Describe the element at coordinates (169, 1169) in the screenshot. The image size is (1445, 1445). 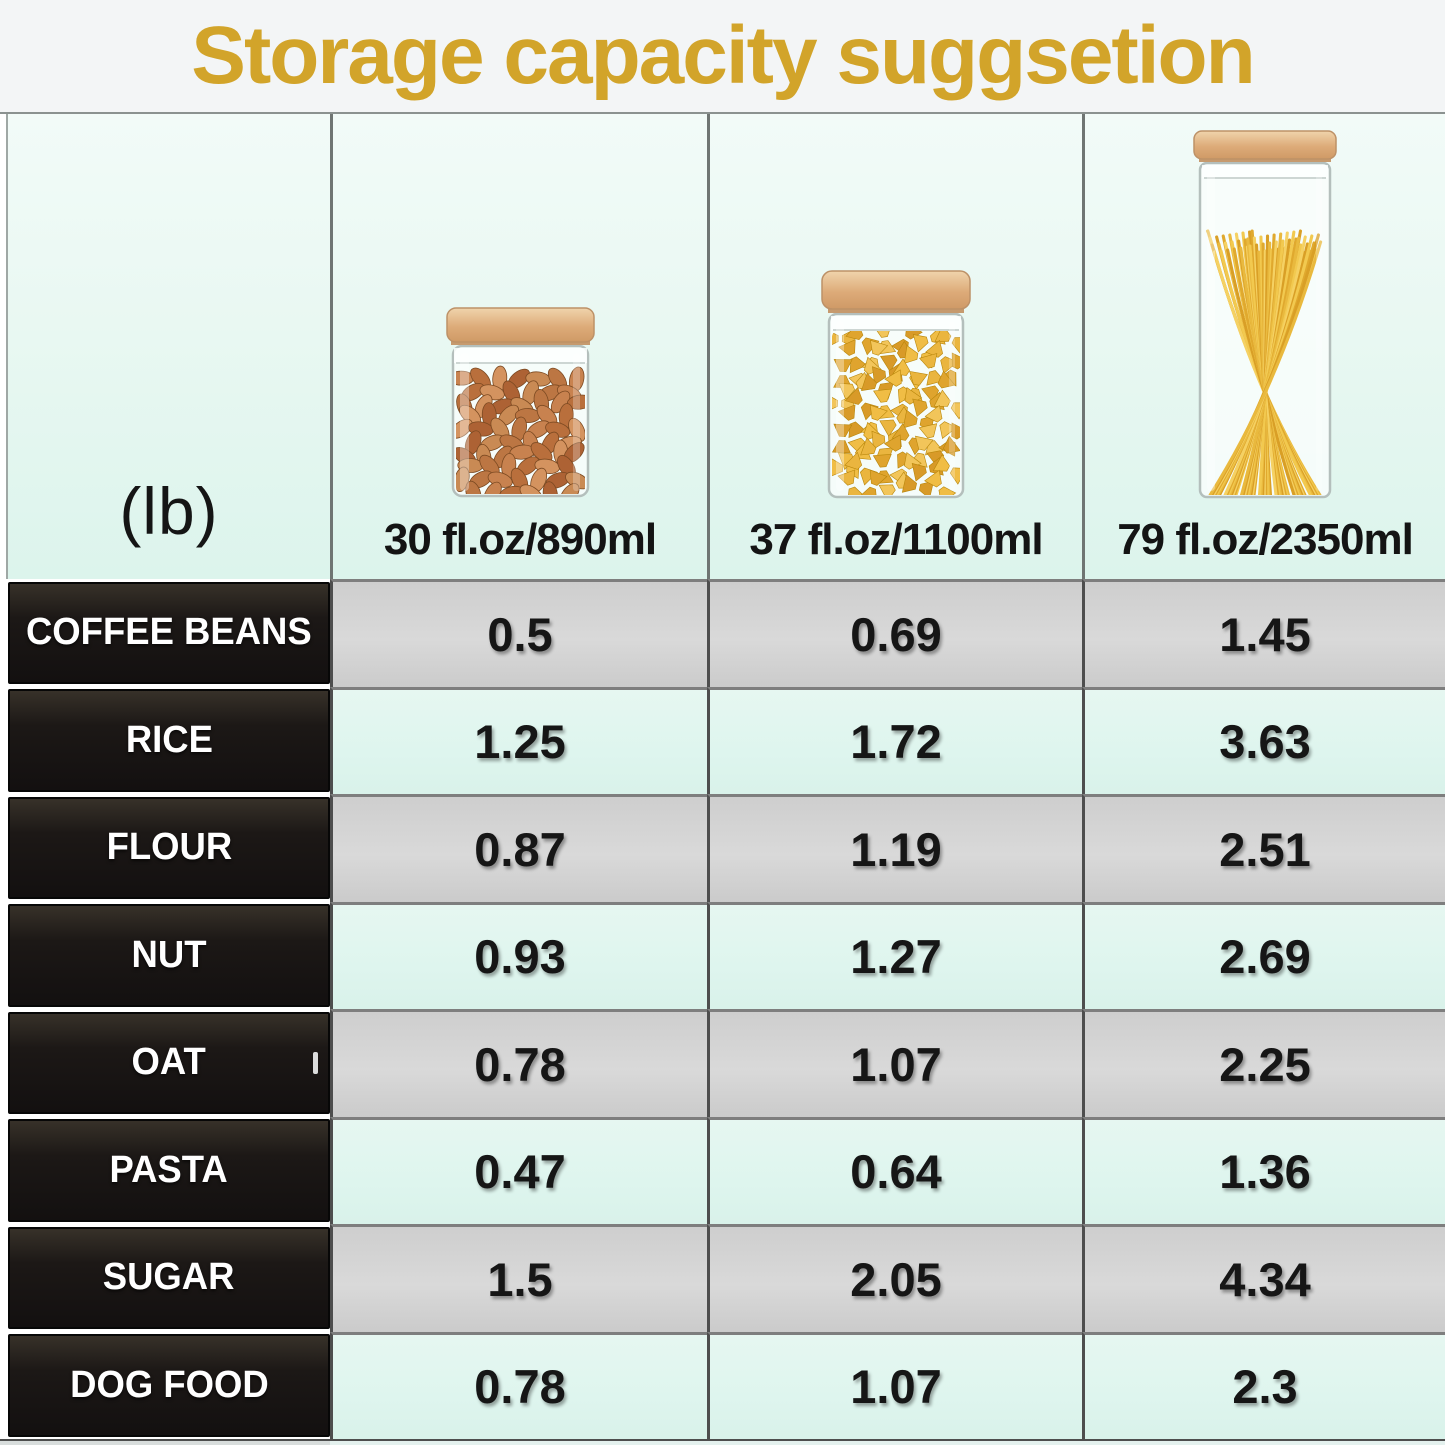
I see `row-label: PASTA` at that location.